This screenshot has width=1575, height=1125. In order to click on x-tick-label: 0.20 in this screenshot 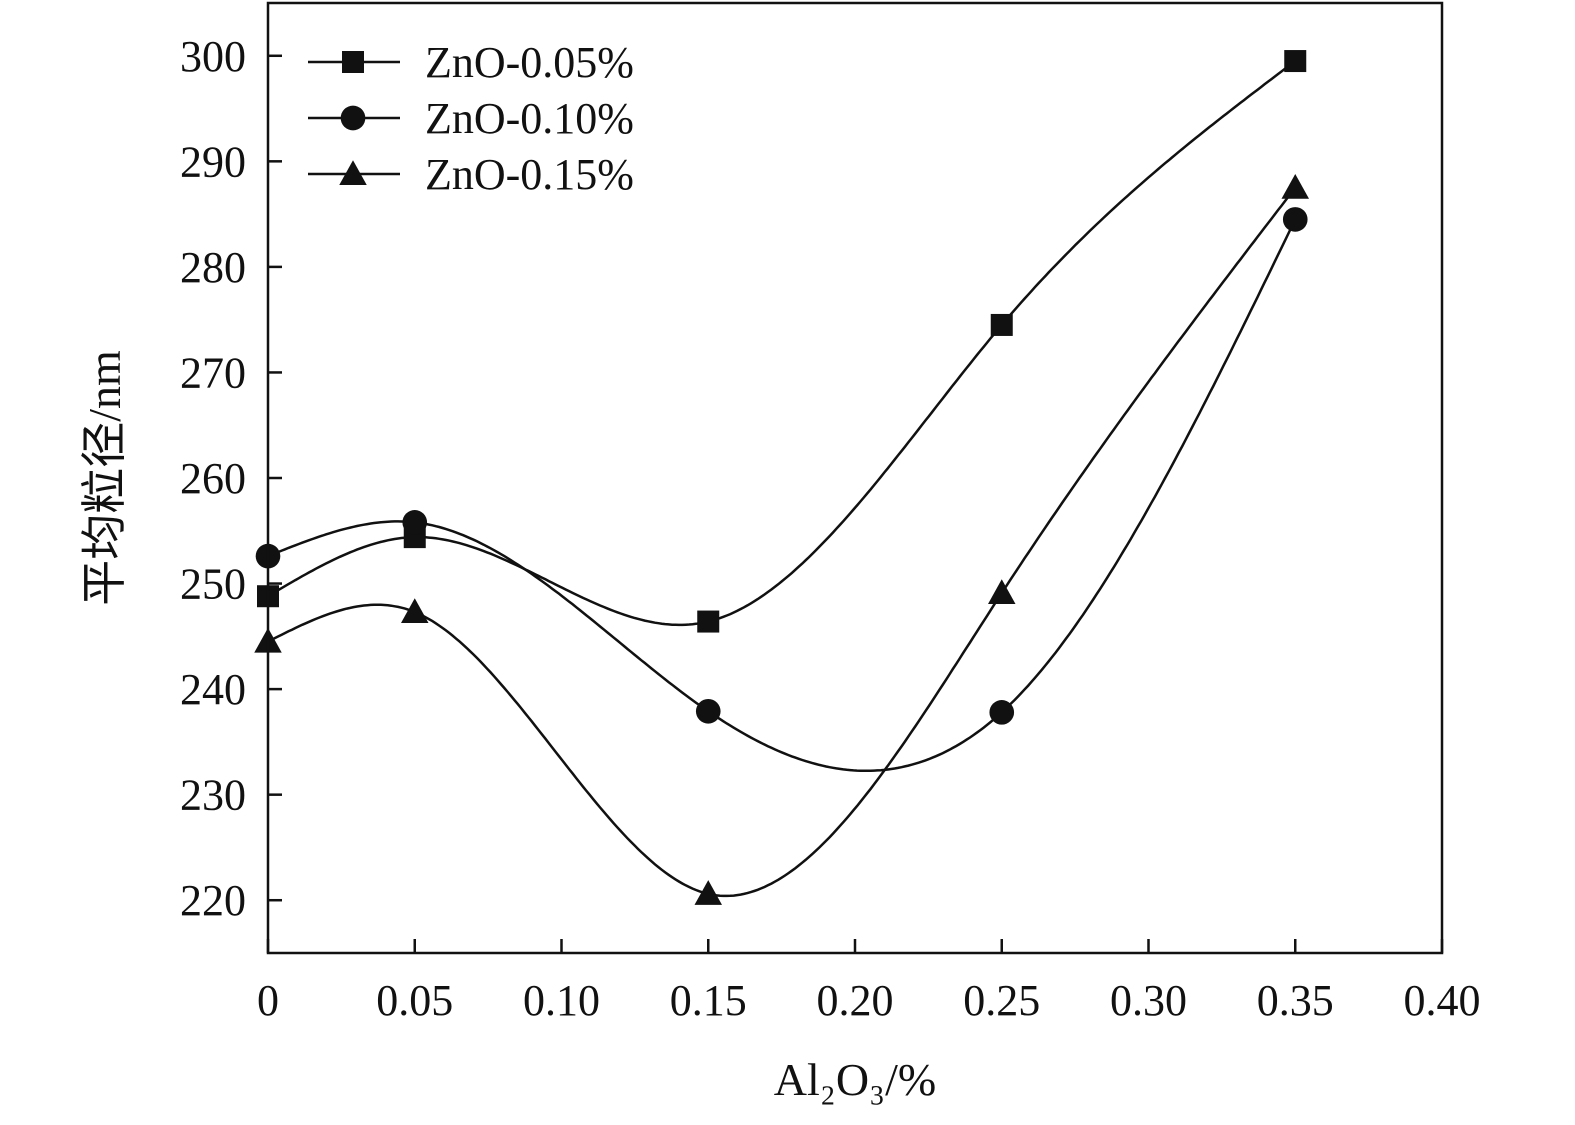, I will do `click(855, 1000)`.